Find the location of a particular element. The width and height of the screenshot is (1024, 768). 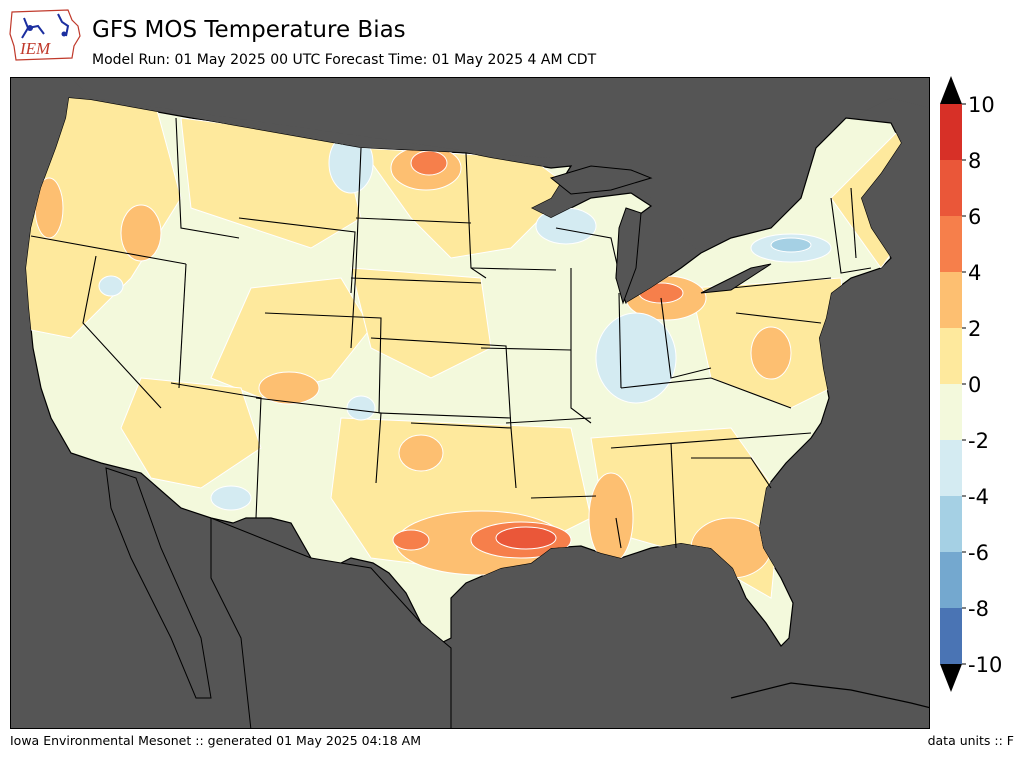

bias-hot-west-texas is located at coordinates (411, 540).